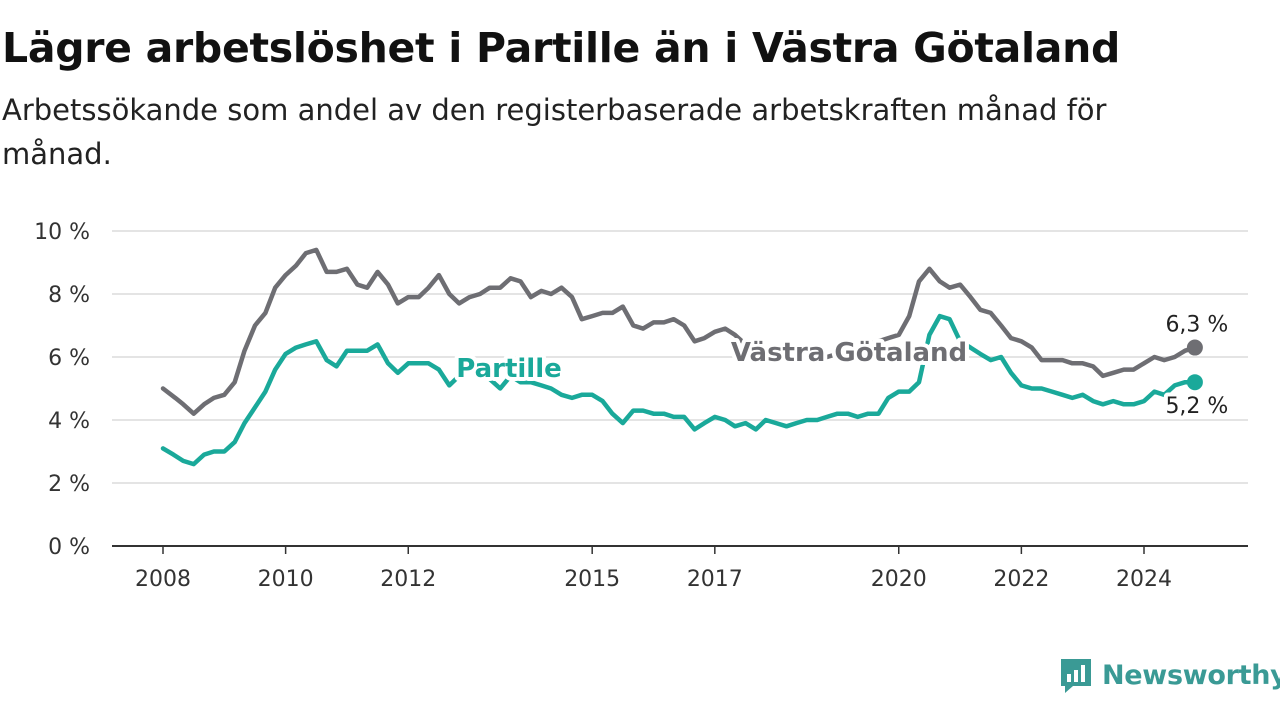 The height and width of the screenshot is (720, 1280). I want to click on x-tick-label: 2017, so click(715, 579).